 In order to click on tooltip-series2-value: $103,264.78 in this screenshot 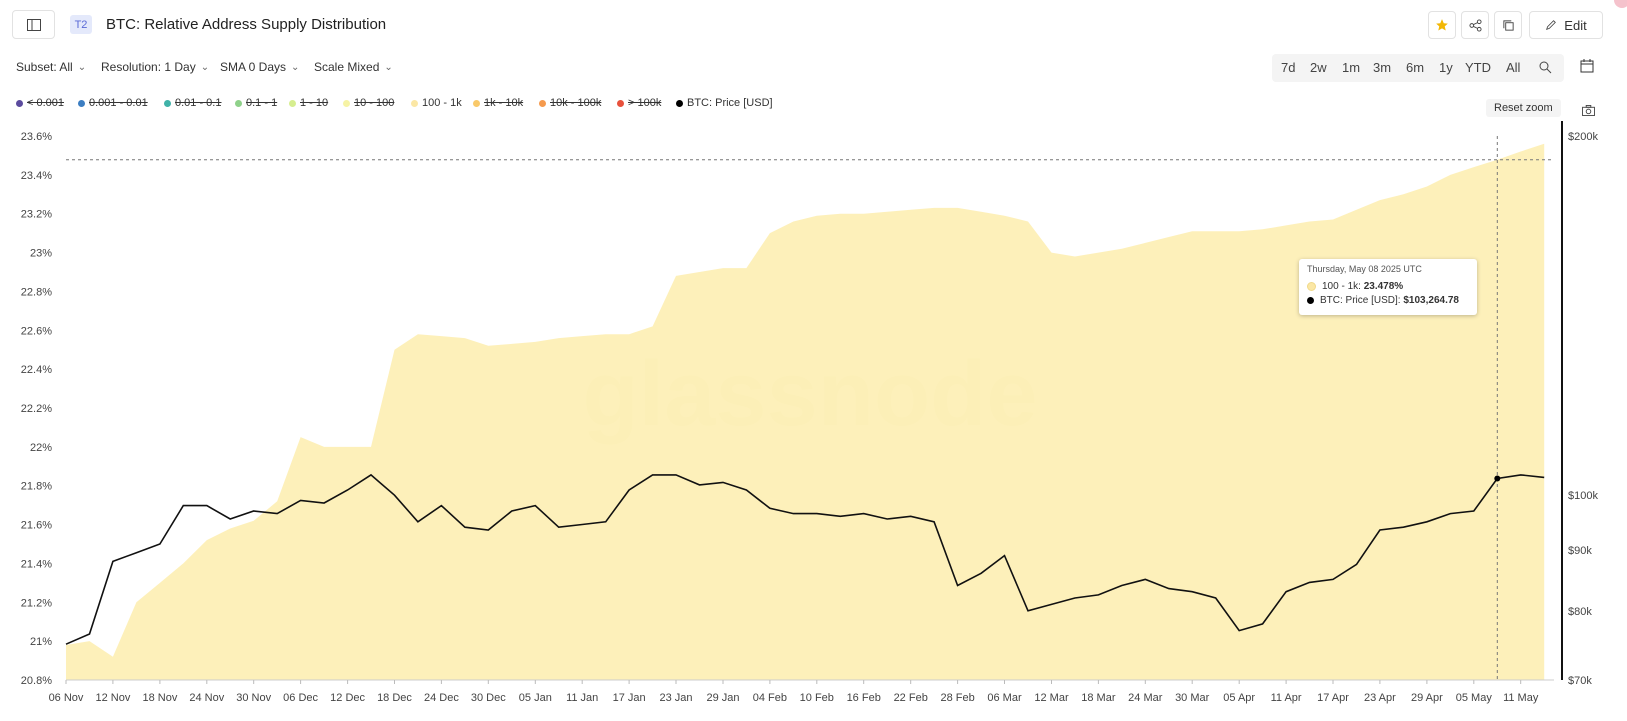, I will do `click(1431, 300)`.